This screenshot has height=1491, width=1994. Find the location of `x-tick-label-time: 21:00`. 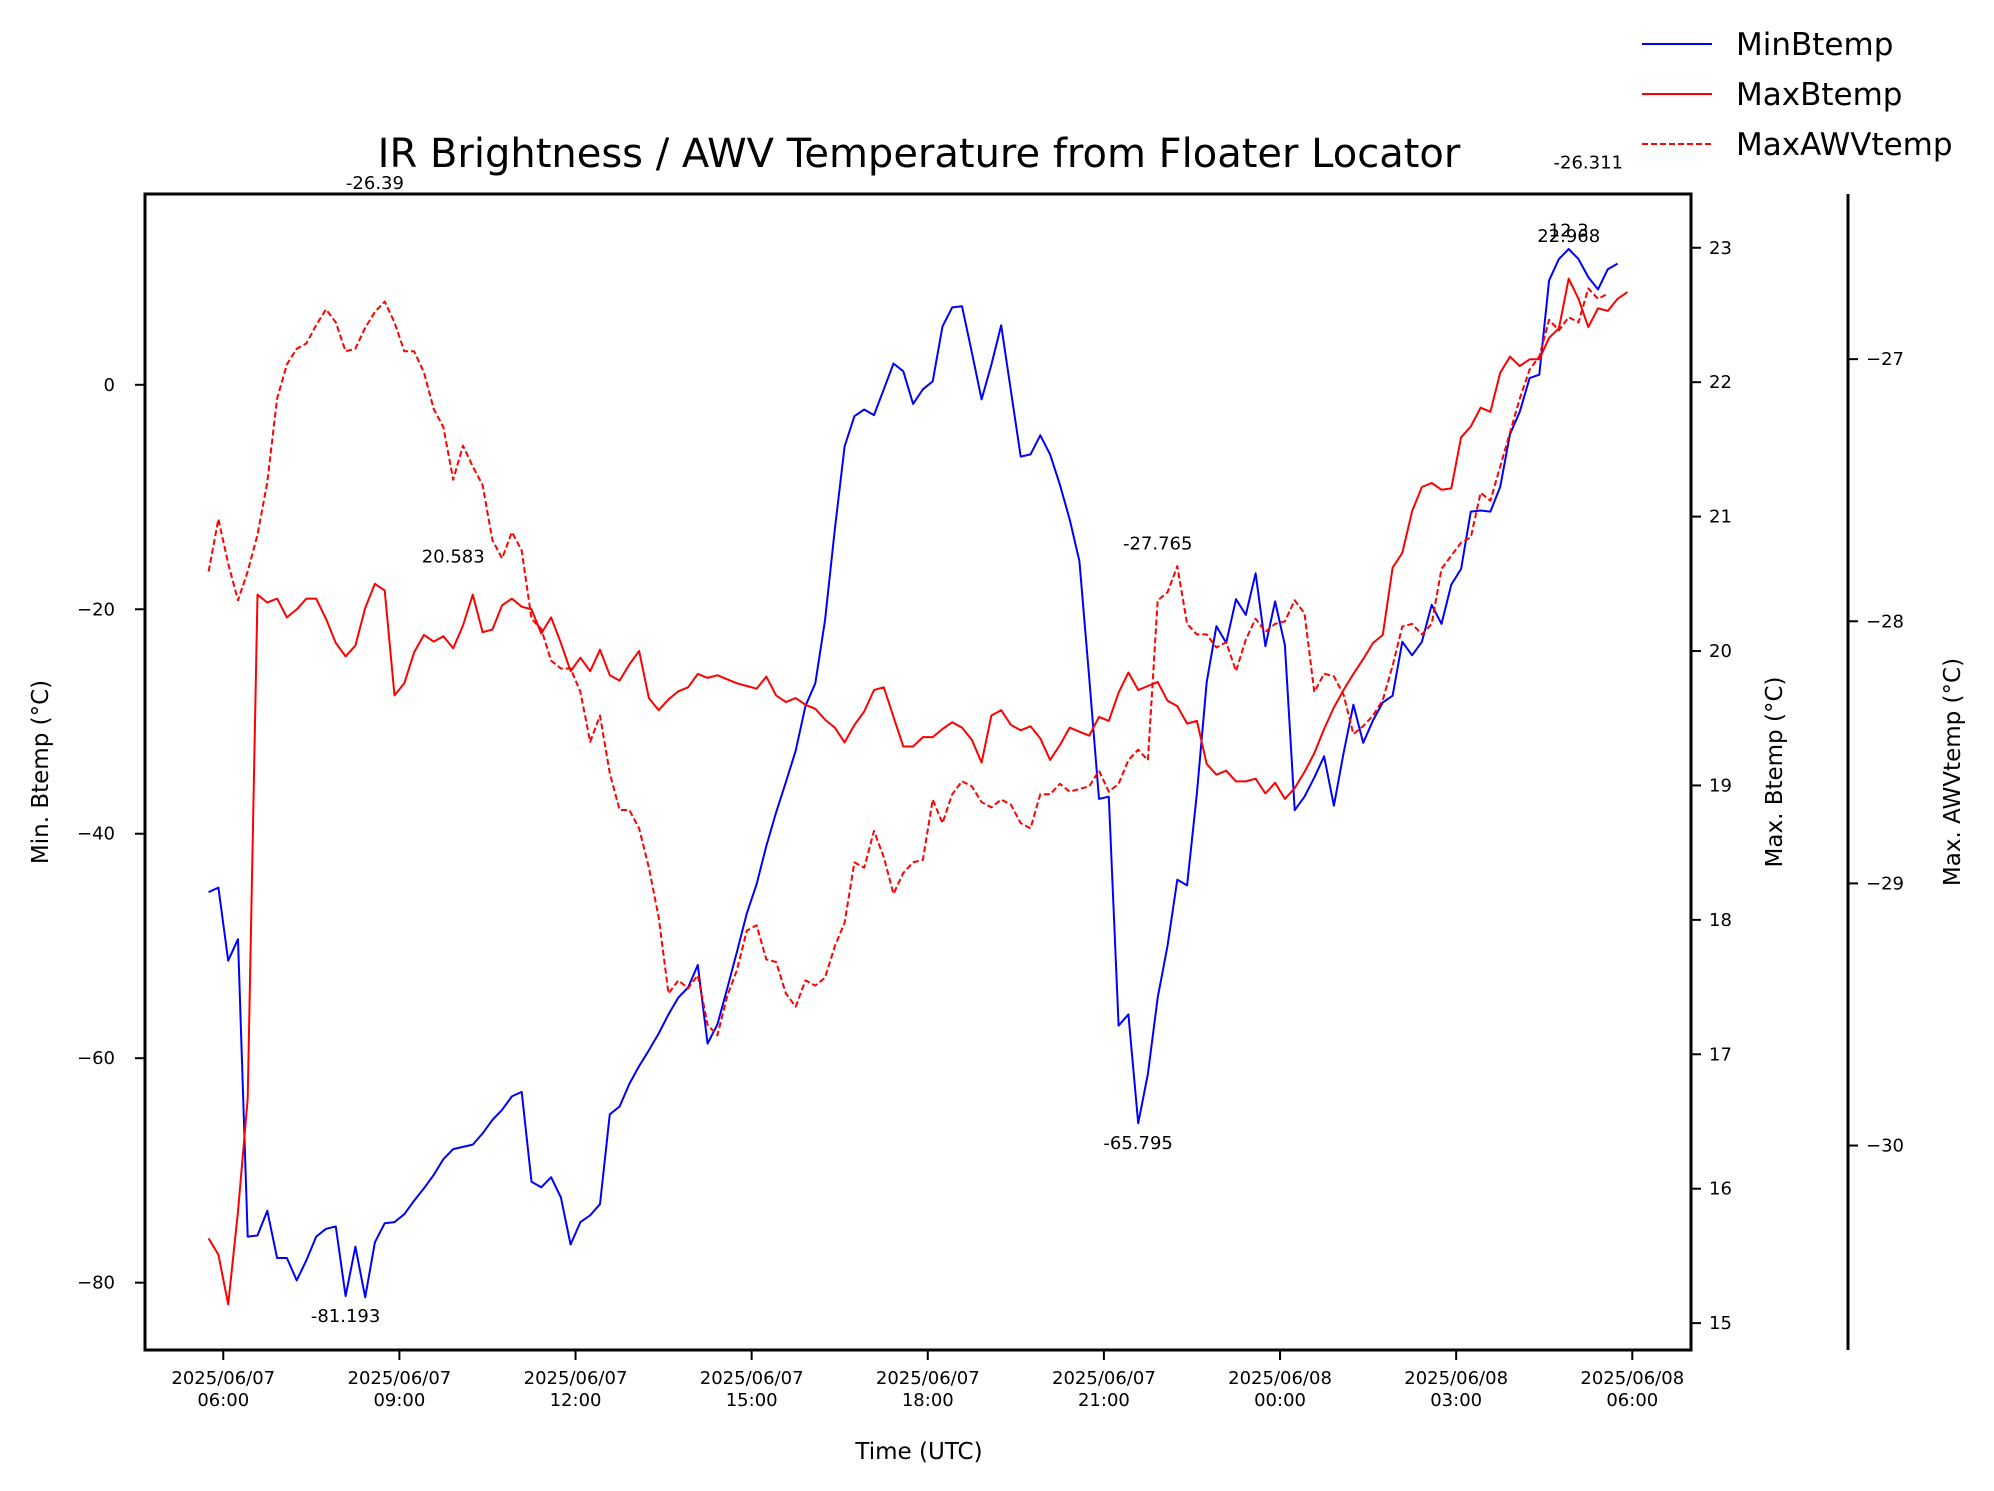

x-tick-label-time: 21:00 is located at coordinates (1104, 1400).